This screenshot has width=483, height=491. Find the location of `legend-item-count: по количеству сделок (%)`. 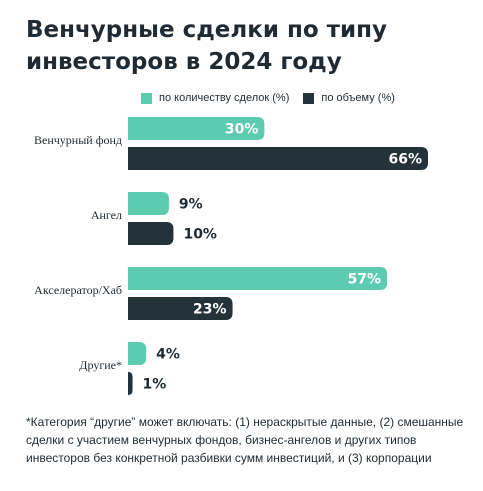

legend-item-count: по количеству сделок (%) is located at coordinates (215, 98).